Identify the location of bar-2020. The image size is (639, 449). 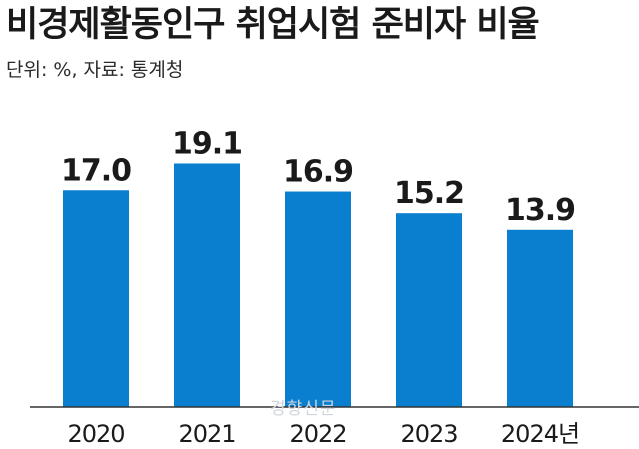
(96, 298).